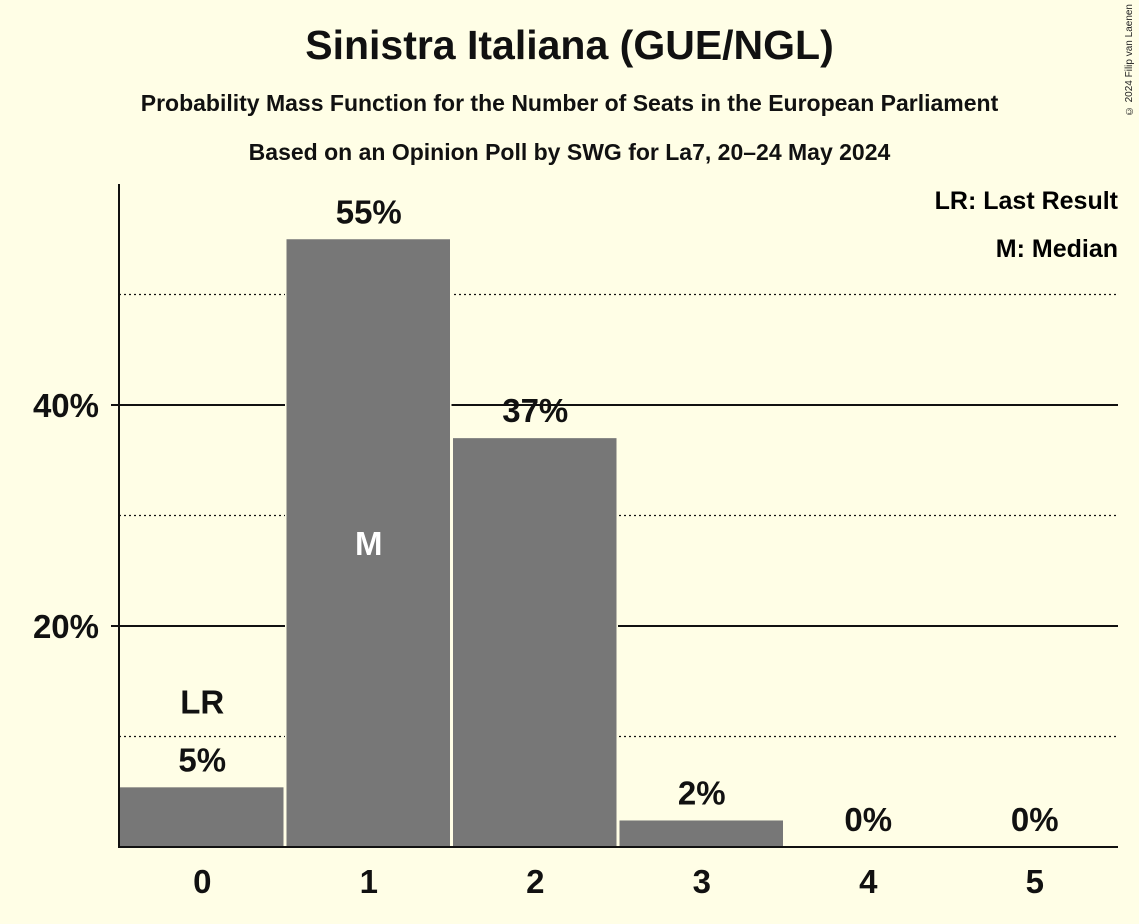  I want to click on x-tick-label: 4, so click(868, 881).